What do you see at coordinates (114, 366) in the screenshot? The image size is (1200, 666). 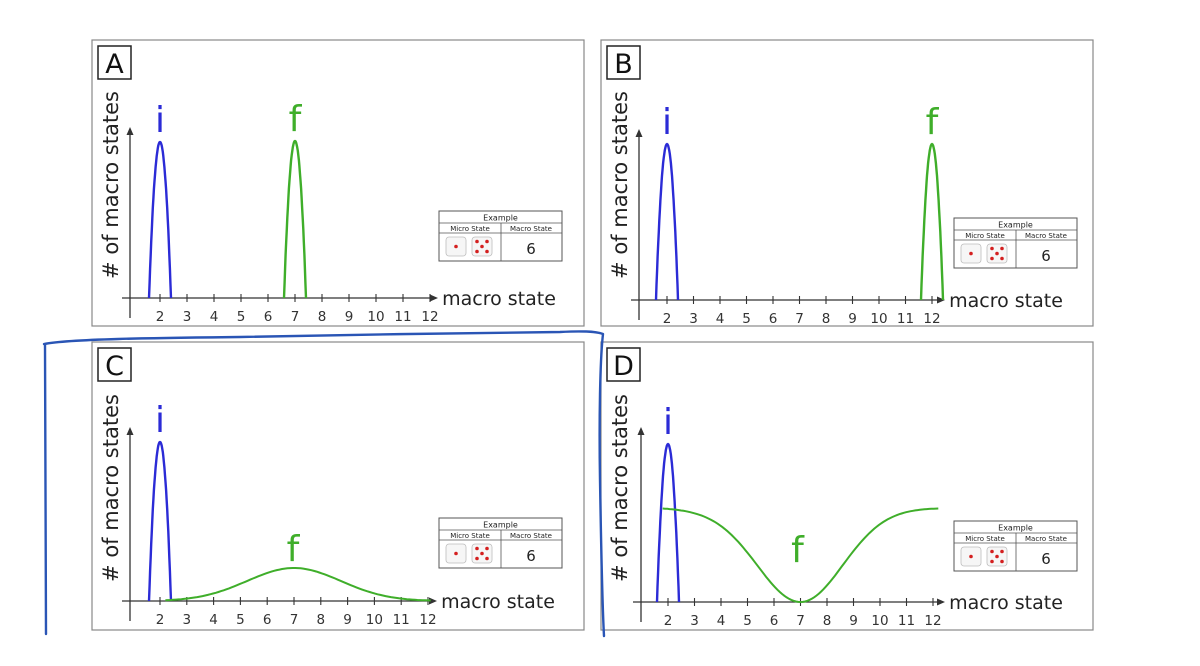 I see `panel-letter: C` at bounding box center [114, 366].